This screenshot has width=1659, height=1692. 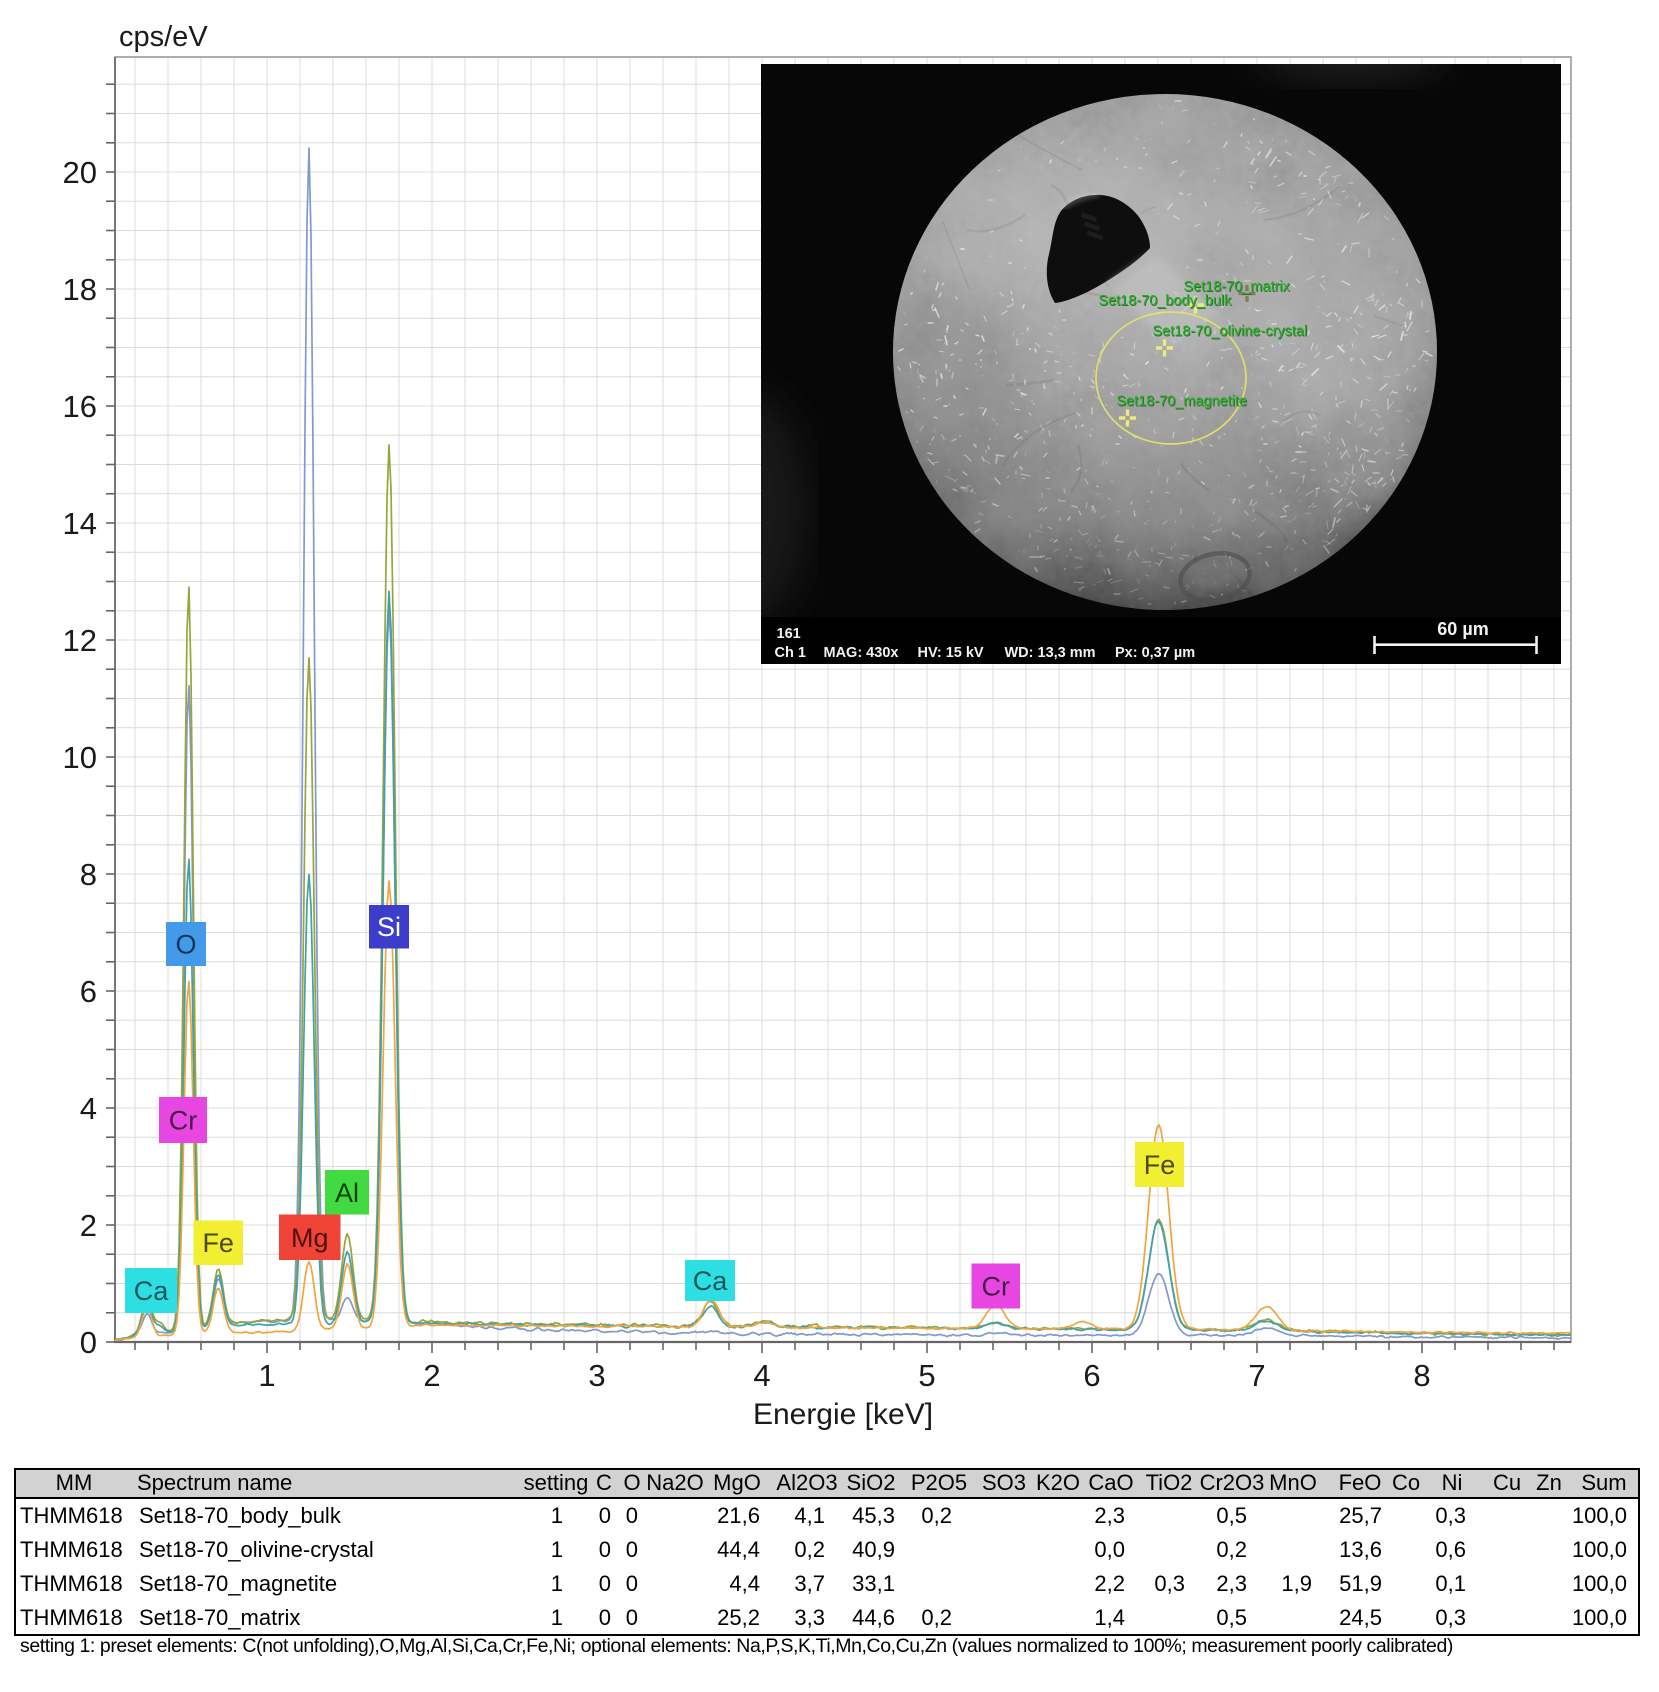 I want to click on svg-text: 18, so click(x=80, y=289).